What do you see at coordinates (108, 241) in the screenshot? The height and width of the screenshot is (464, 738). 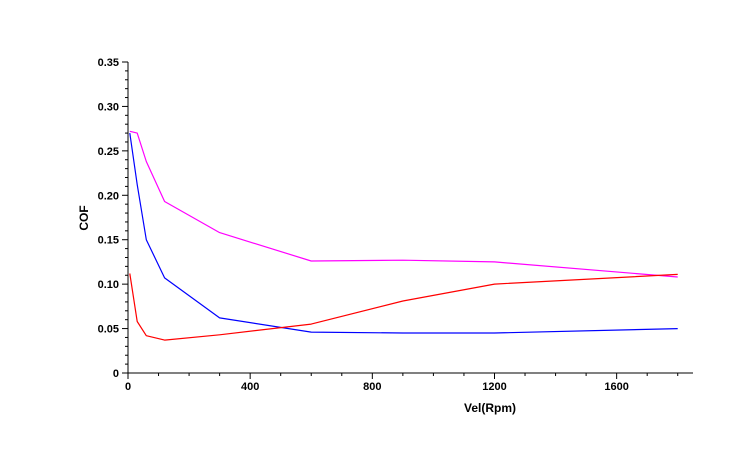 I see `y-tick-label: 0.15` at bounding box center [108, 241].